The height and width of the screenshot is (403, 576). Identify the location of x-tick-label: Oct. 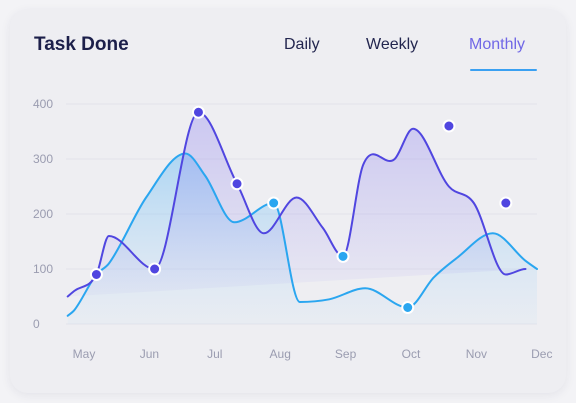
(411, 354).